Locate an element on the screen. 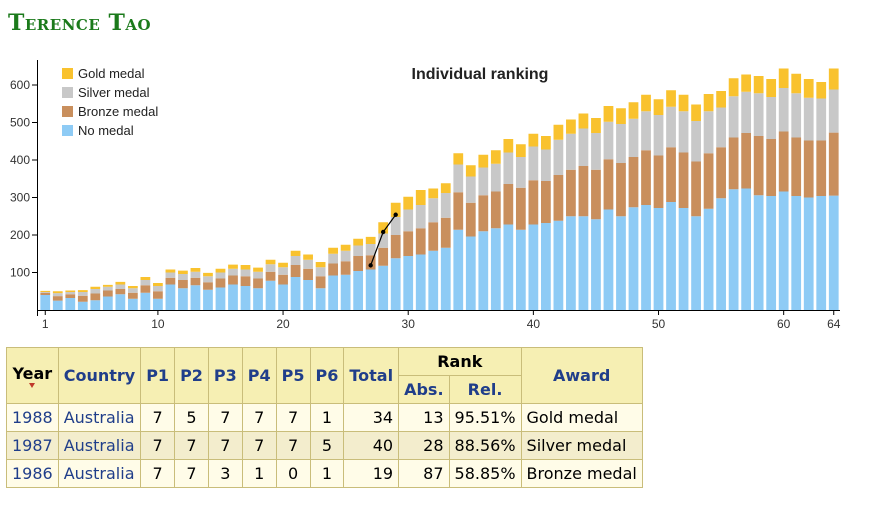  cell-award: Silver medal is located at coordinates (581, 445).